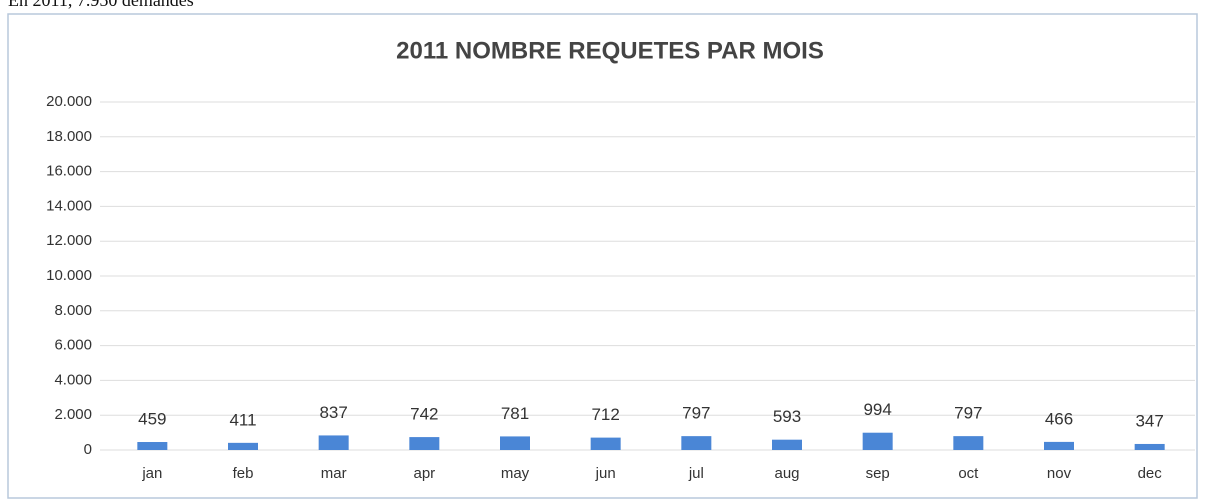 This screenshot has height=499, width=1223. What do you see at coordinates (1059, 473) in the screenshot?
I see `x-tick-label: nov` at bounding box center [1059, 473].